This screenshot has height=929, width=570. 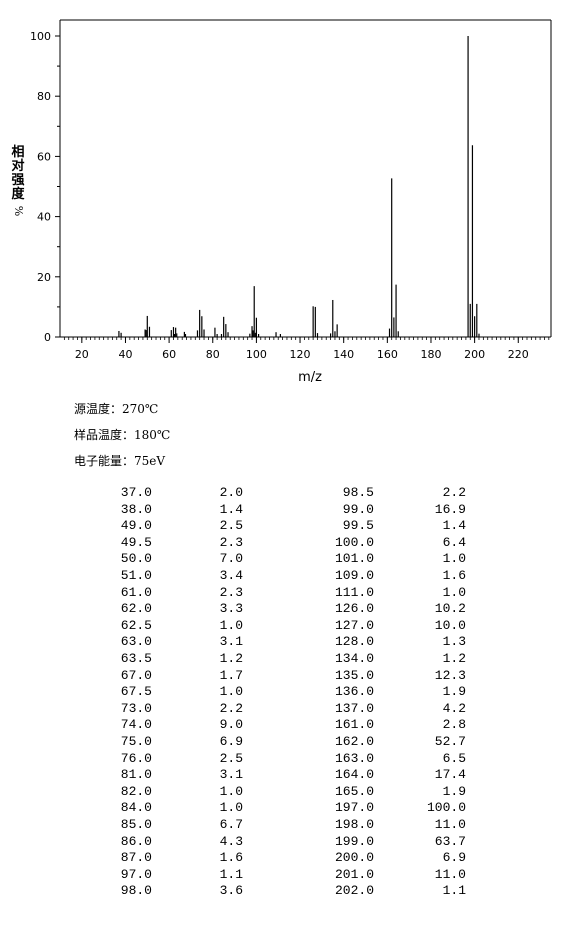 What do you see at coordinates (358, 526) in the screenshot?
I see `mz-cell: 99.5` at bounding box center [358, 526].